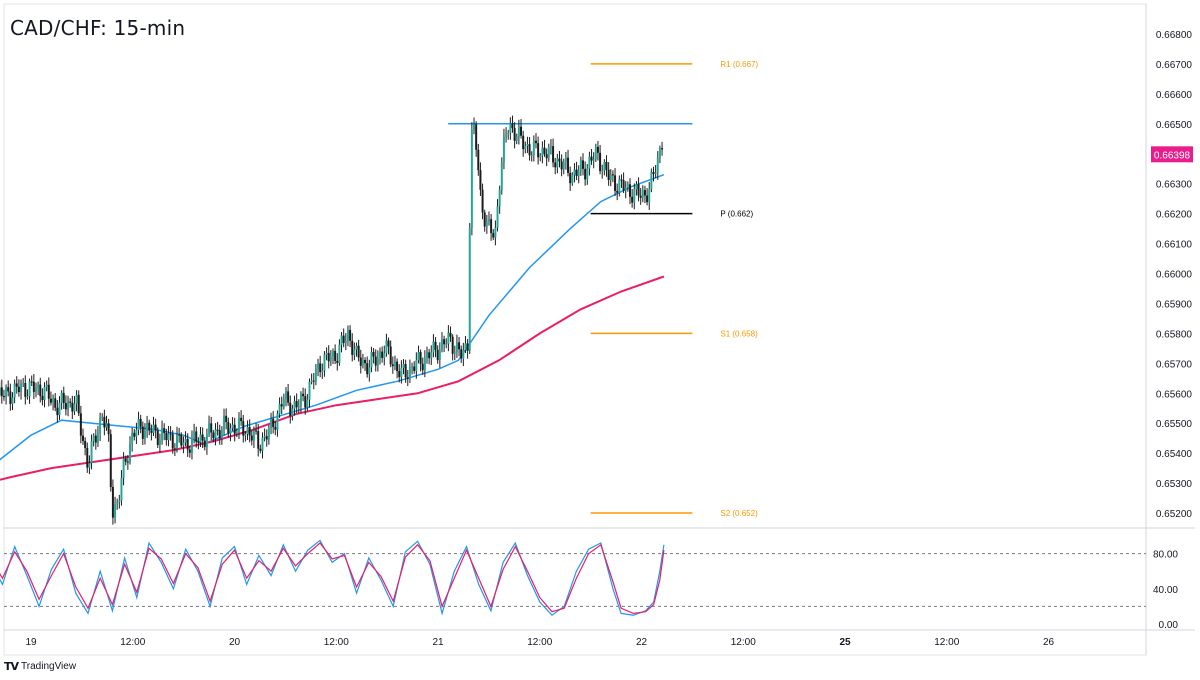 The height and width of the screenshot is (680, 1200). What do you see at coordinates (736, 214) in the screenshot?
I see `level-label: P (0.662)` at bounding box center [736, 214].